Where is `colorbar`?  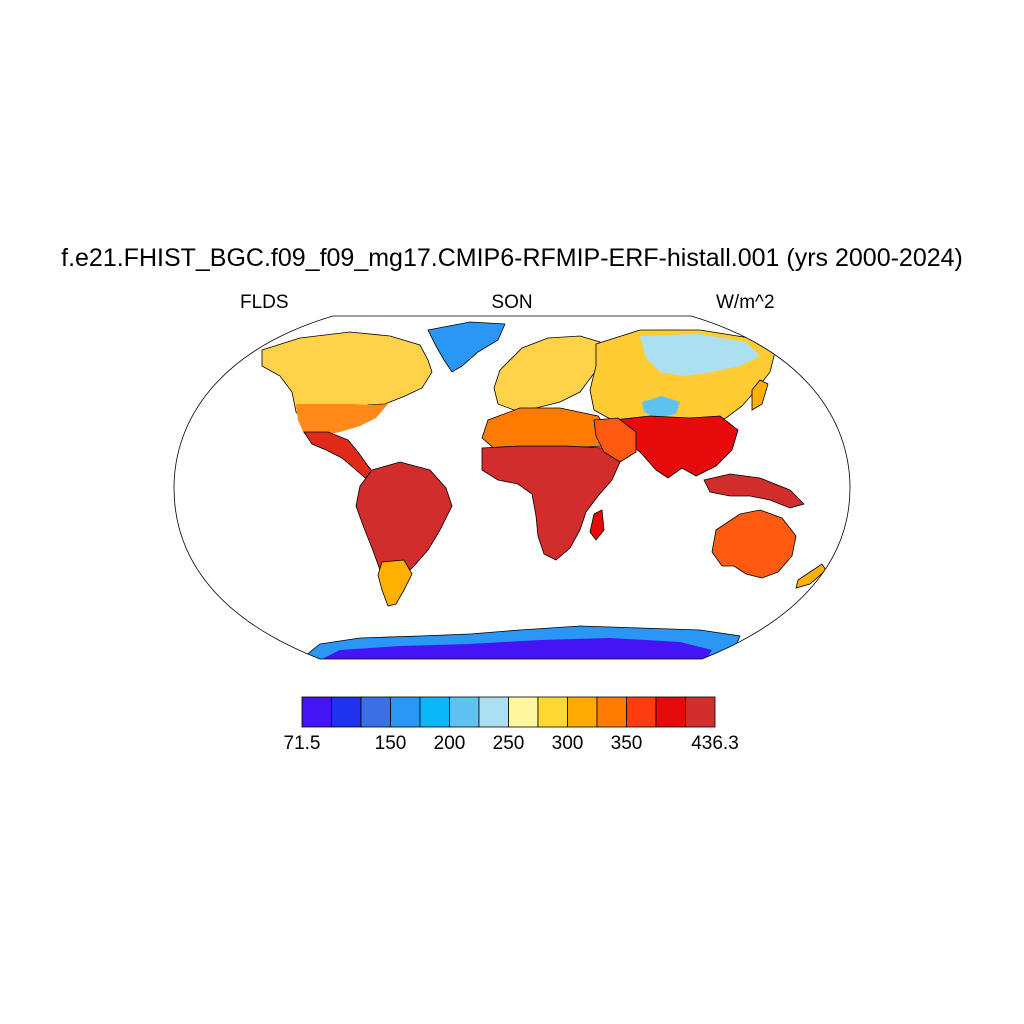 colorbar is located at coordinates (508, 712).